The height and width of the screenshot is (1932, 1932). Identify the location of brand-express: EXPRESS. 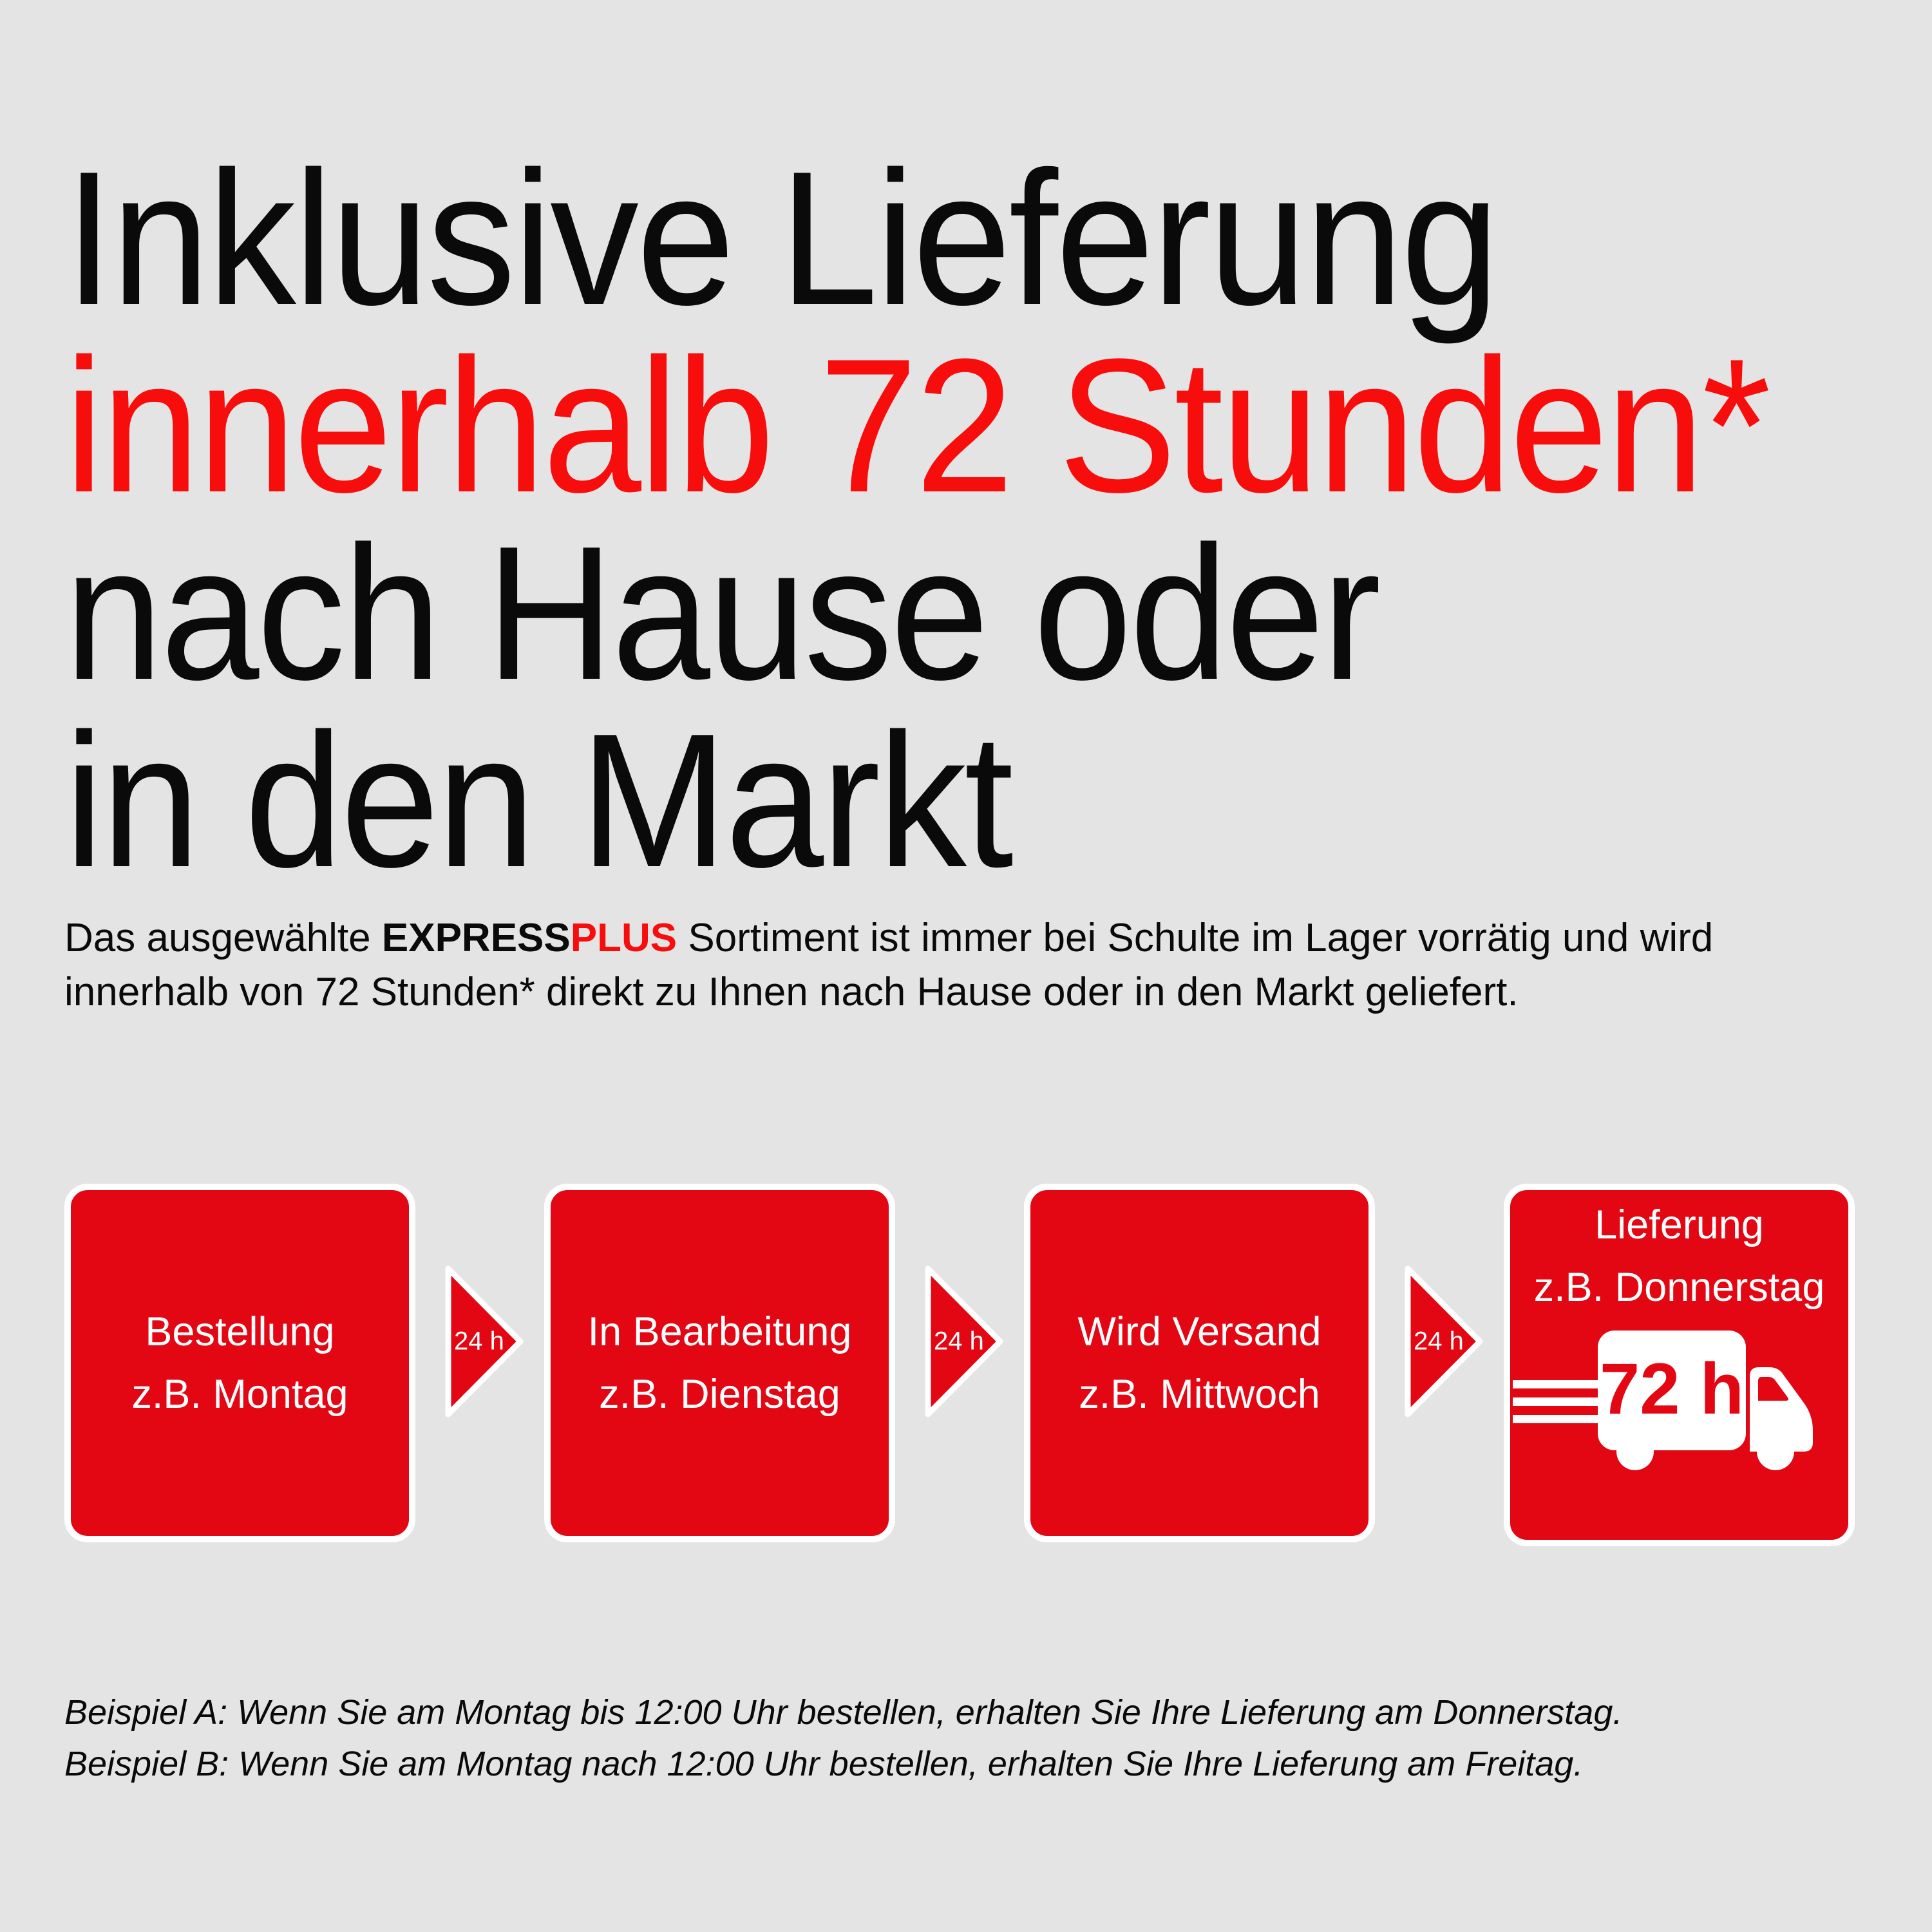
(476, 938).